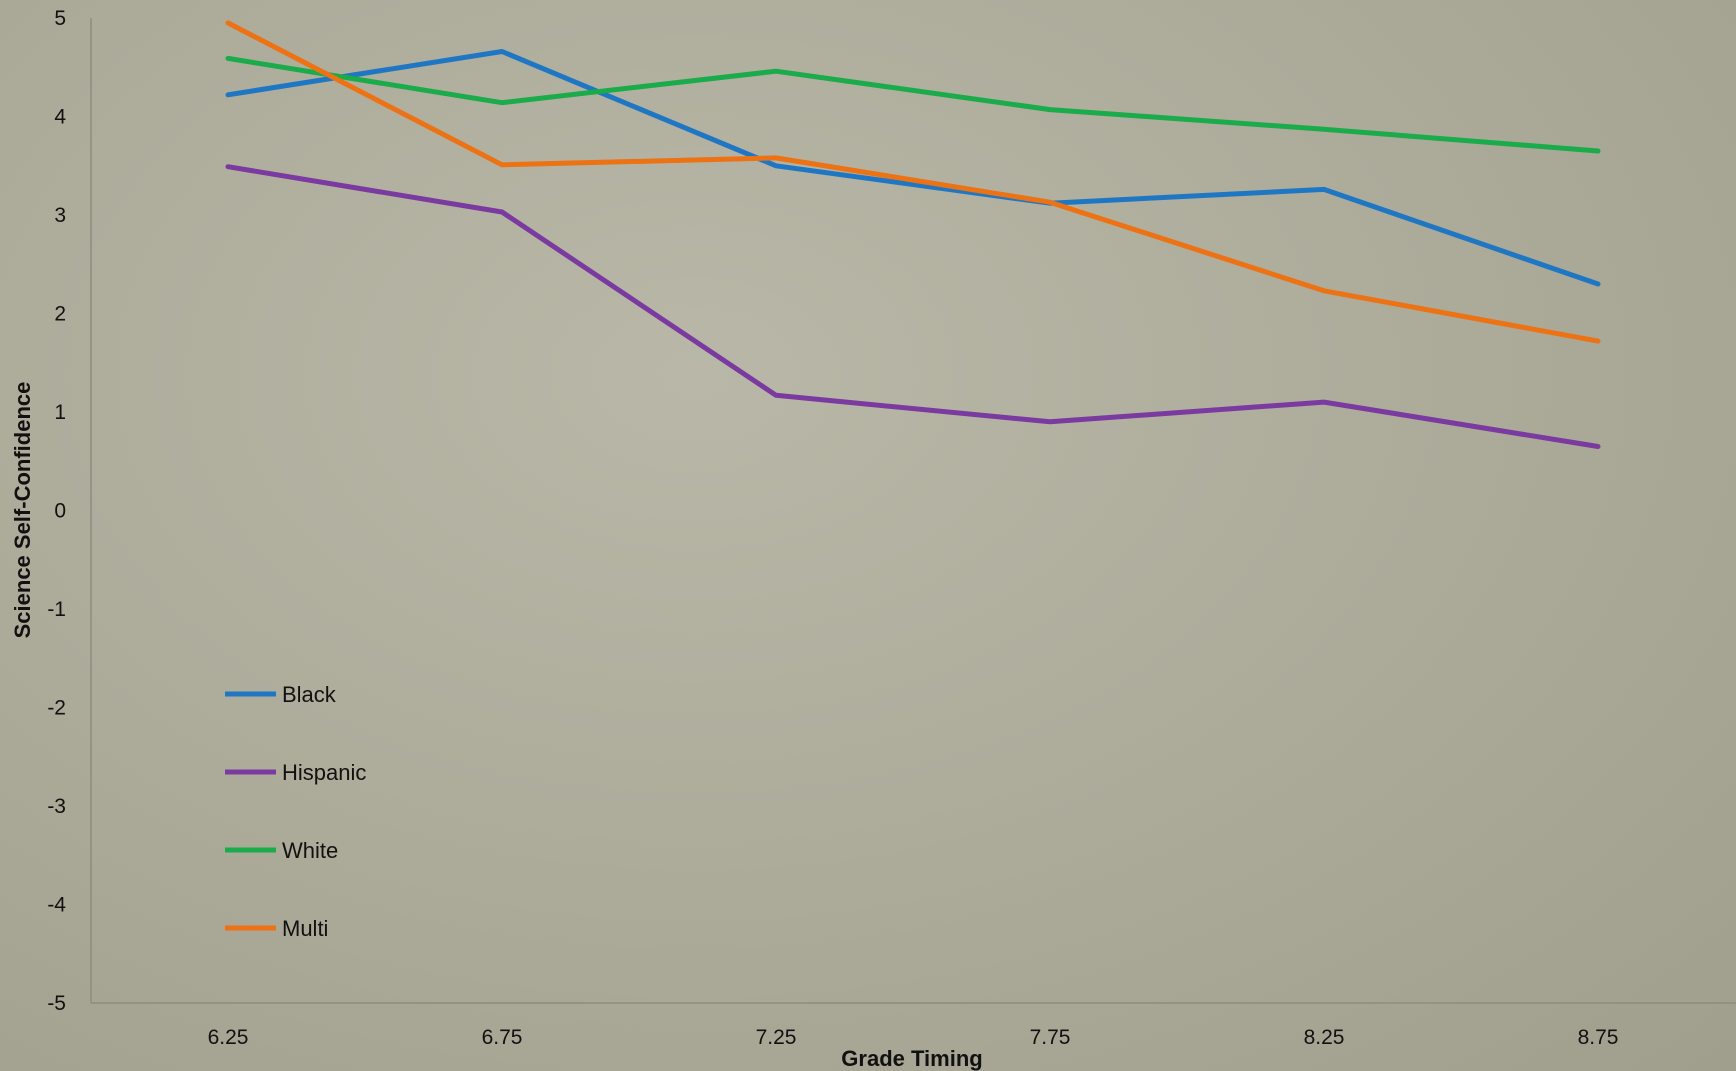  What do you see at coordinates (295, 811) in the screenshot?
I see `legend: Black Hispanic White Multi` at bounding box center [295, 811].